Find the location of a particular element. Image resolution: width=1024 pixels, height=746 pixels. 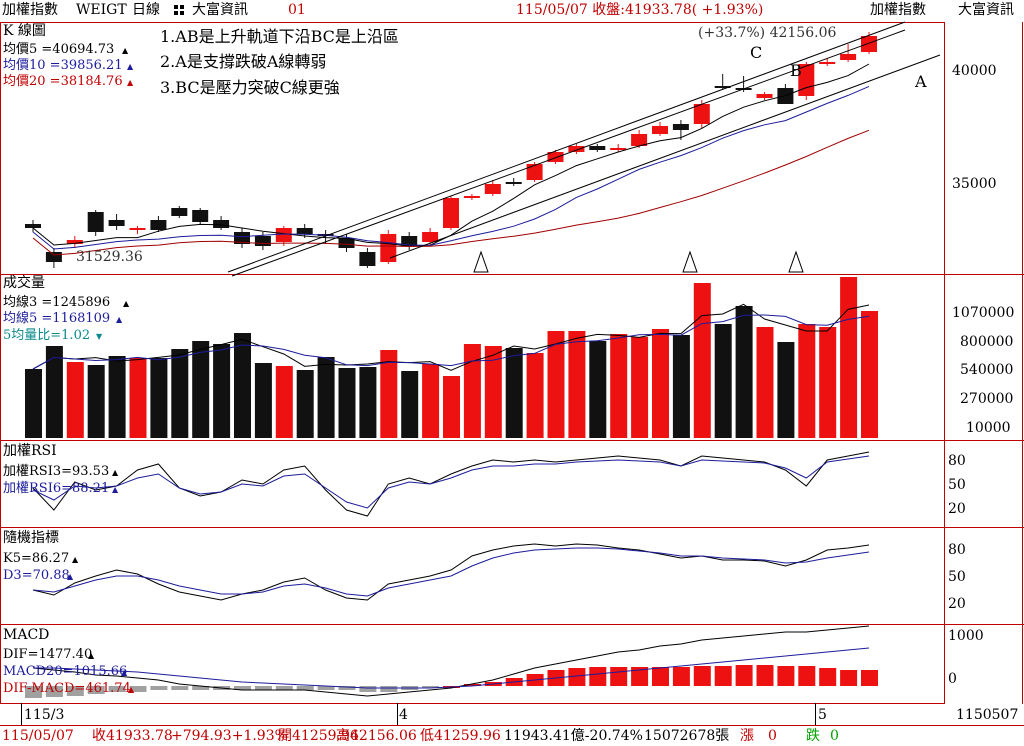

note-1: 1.AB是上升軌道下沿BC是上沿區 is located at coordinates (279, 36).